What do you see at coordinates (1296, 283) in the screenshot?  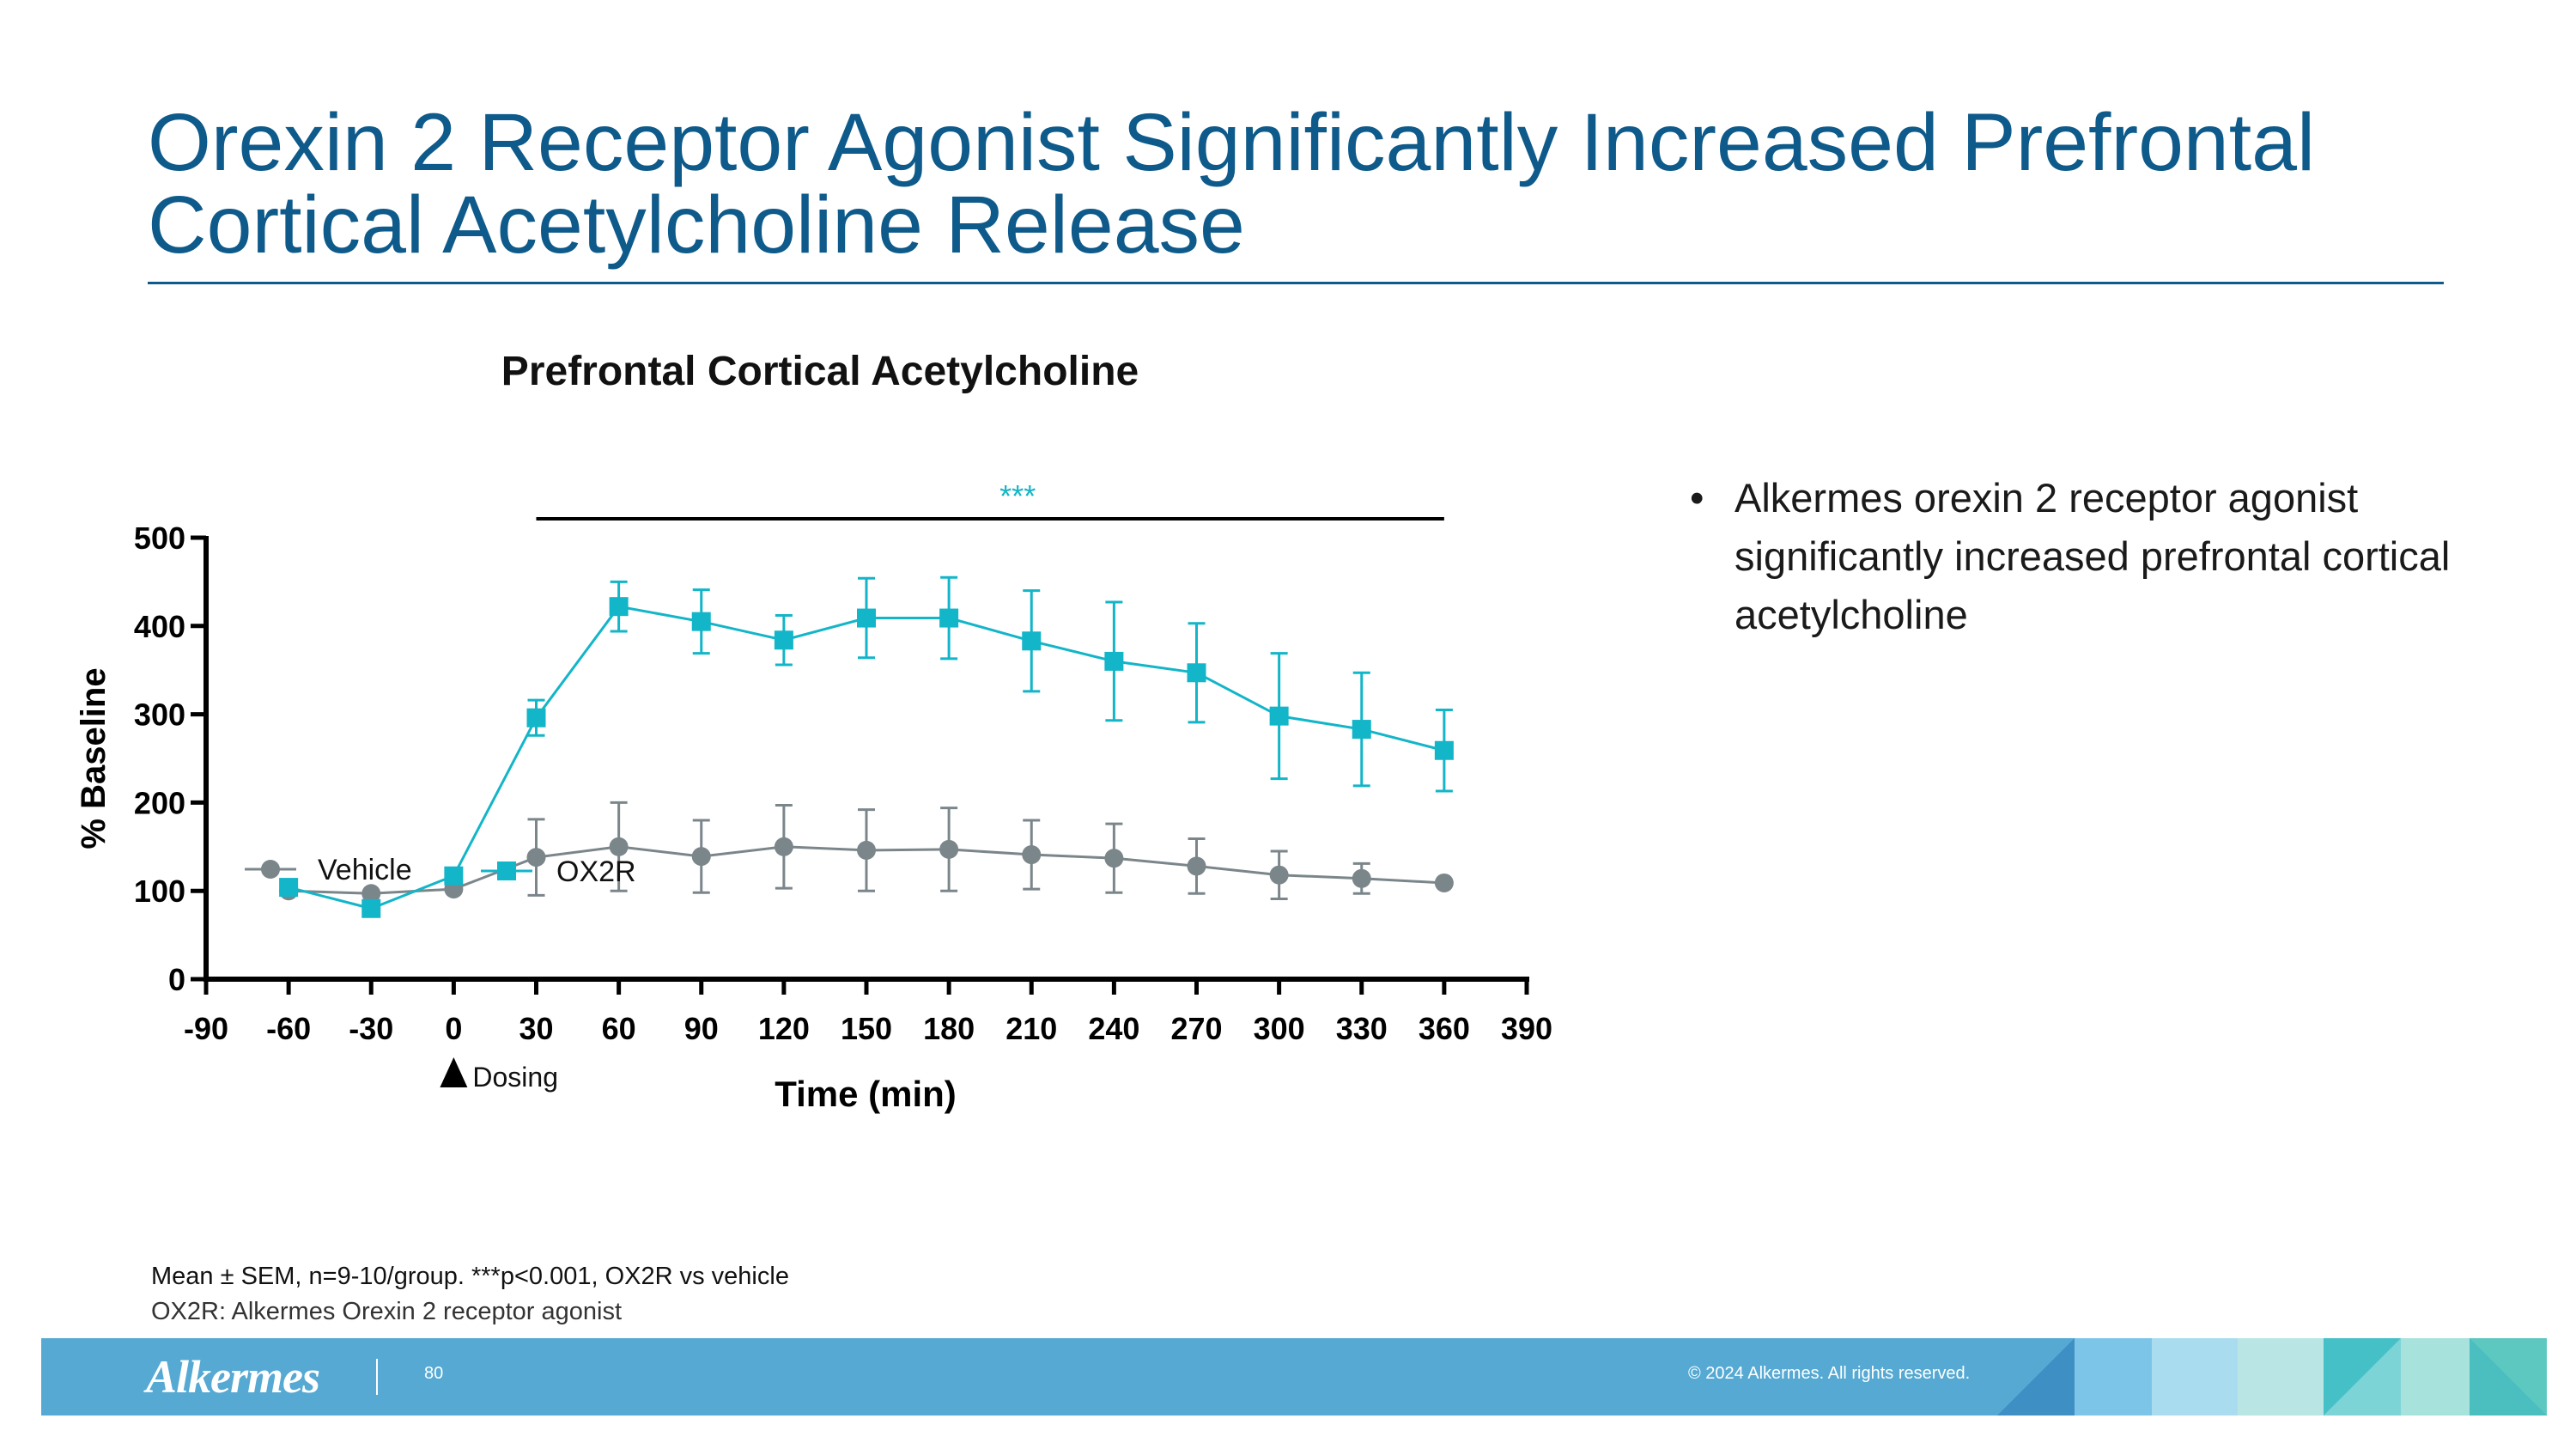 I see `title-divider` at bounding box center [1296, 283].